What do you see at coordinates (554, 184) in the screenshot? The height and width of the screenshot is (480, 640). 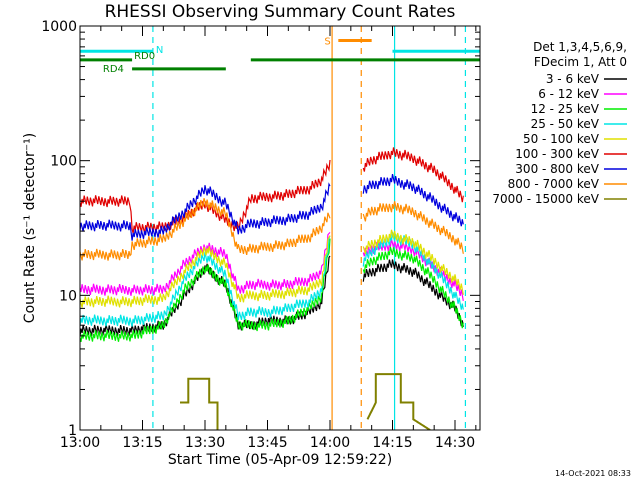 I see `legend-entry-label: 800 - 7000 keV` at bounding box center [554, 184].